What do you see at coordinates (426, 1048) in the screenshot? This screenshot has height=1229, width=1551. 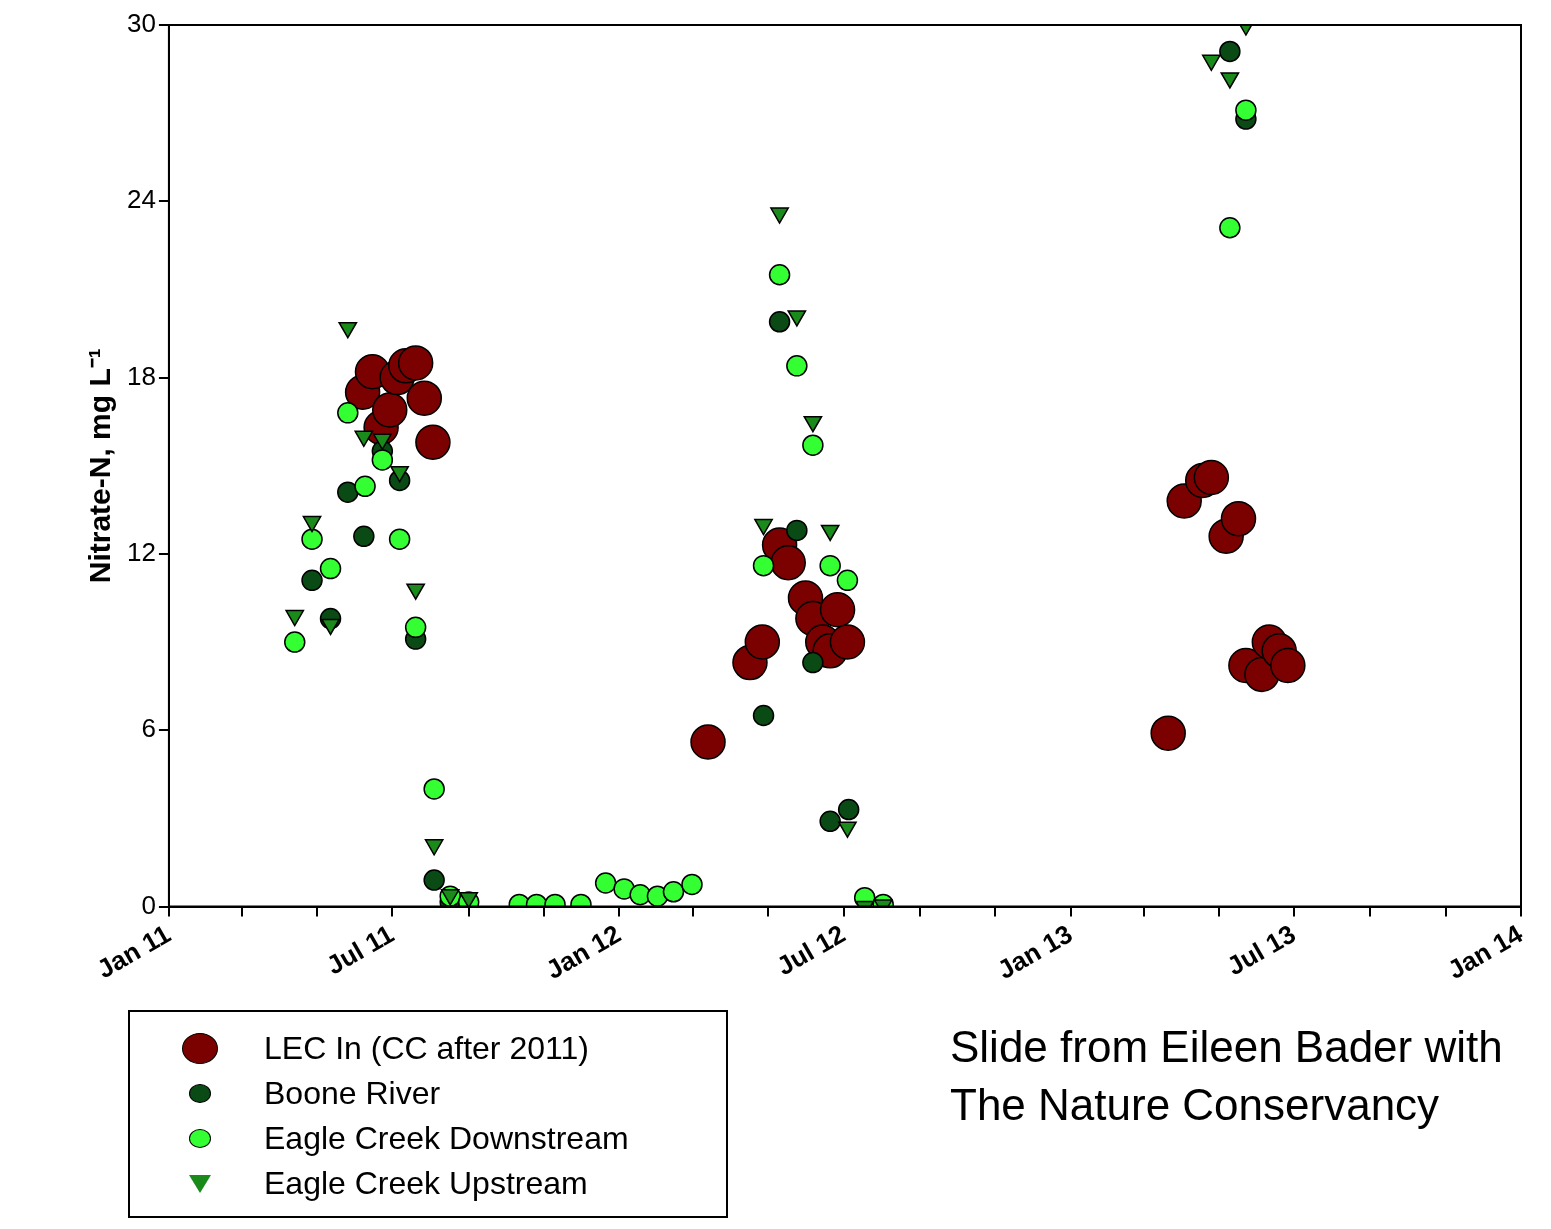 I see `legend-label: LEC In (CC after 2011)` at bounding box center [426, 1048].